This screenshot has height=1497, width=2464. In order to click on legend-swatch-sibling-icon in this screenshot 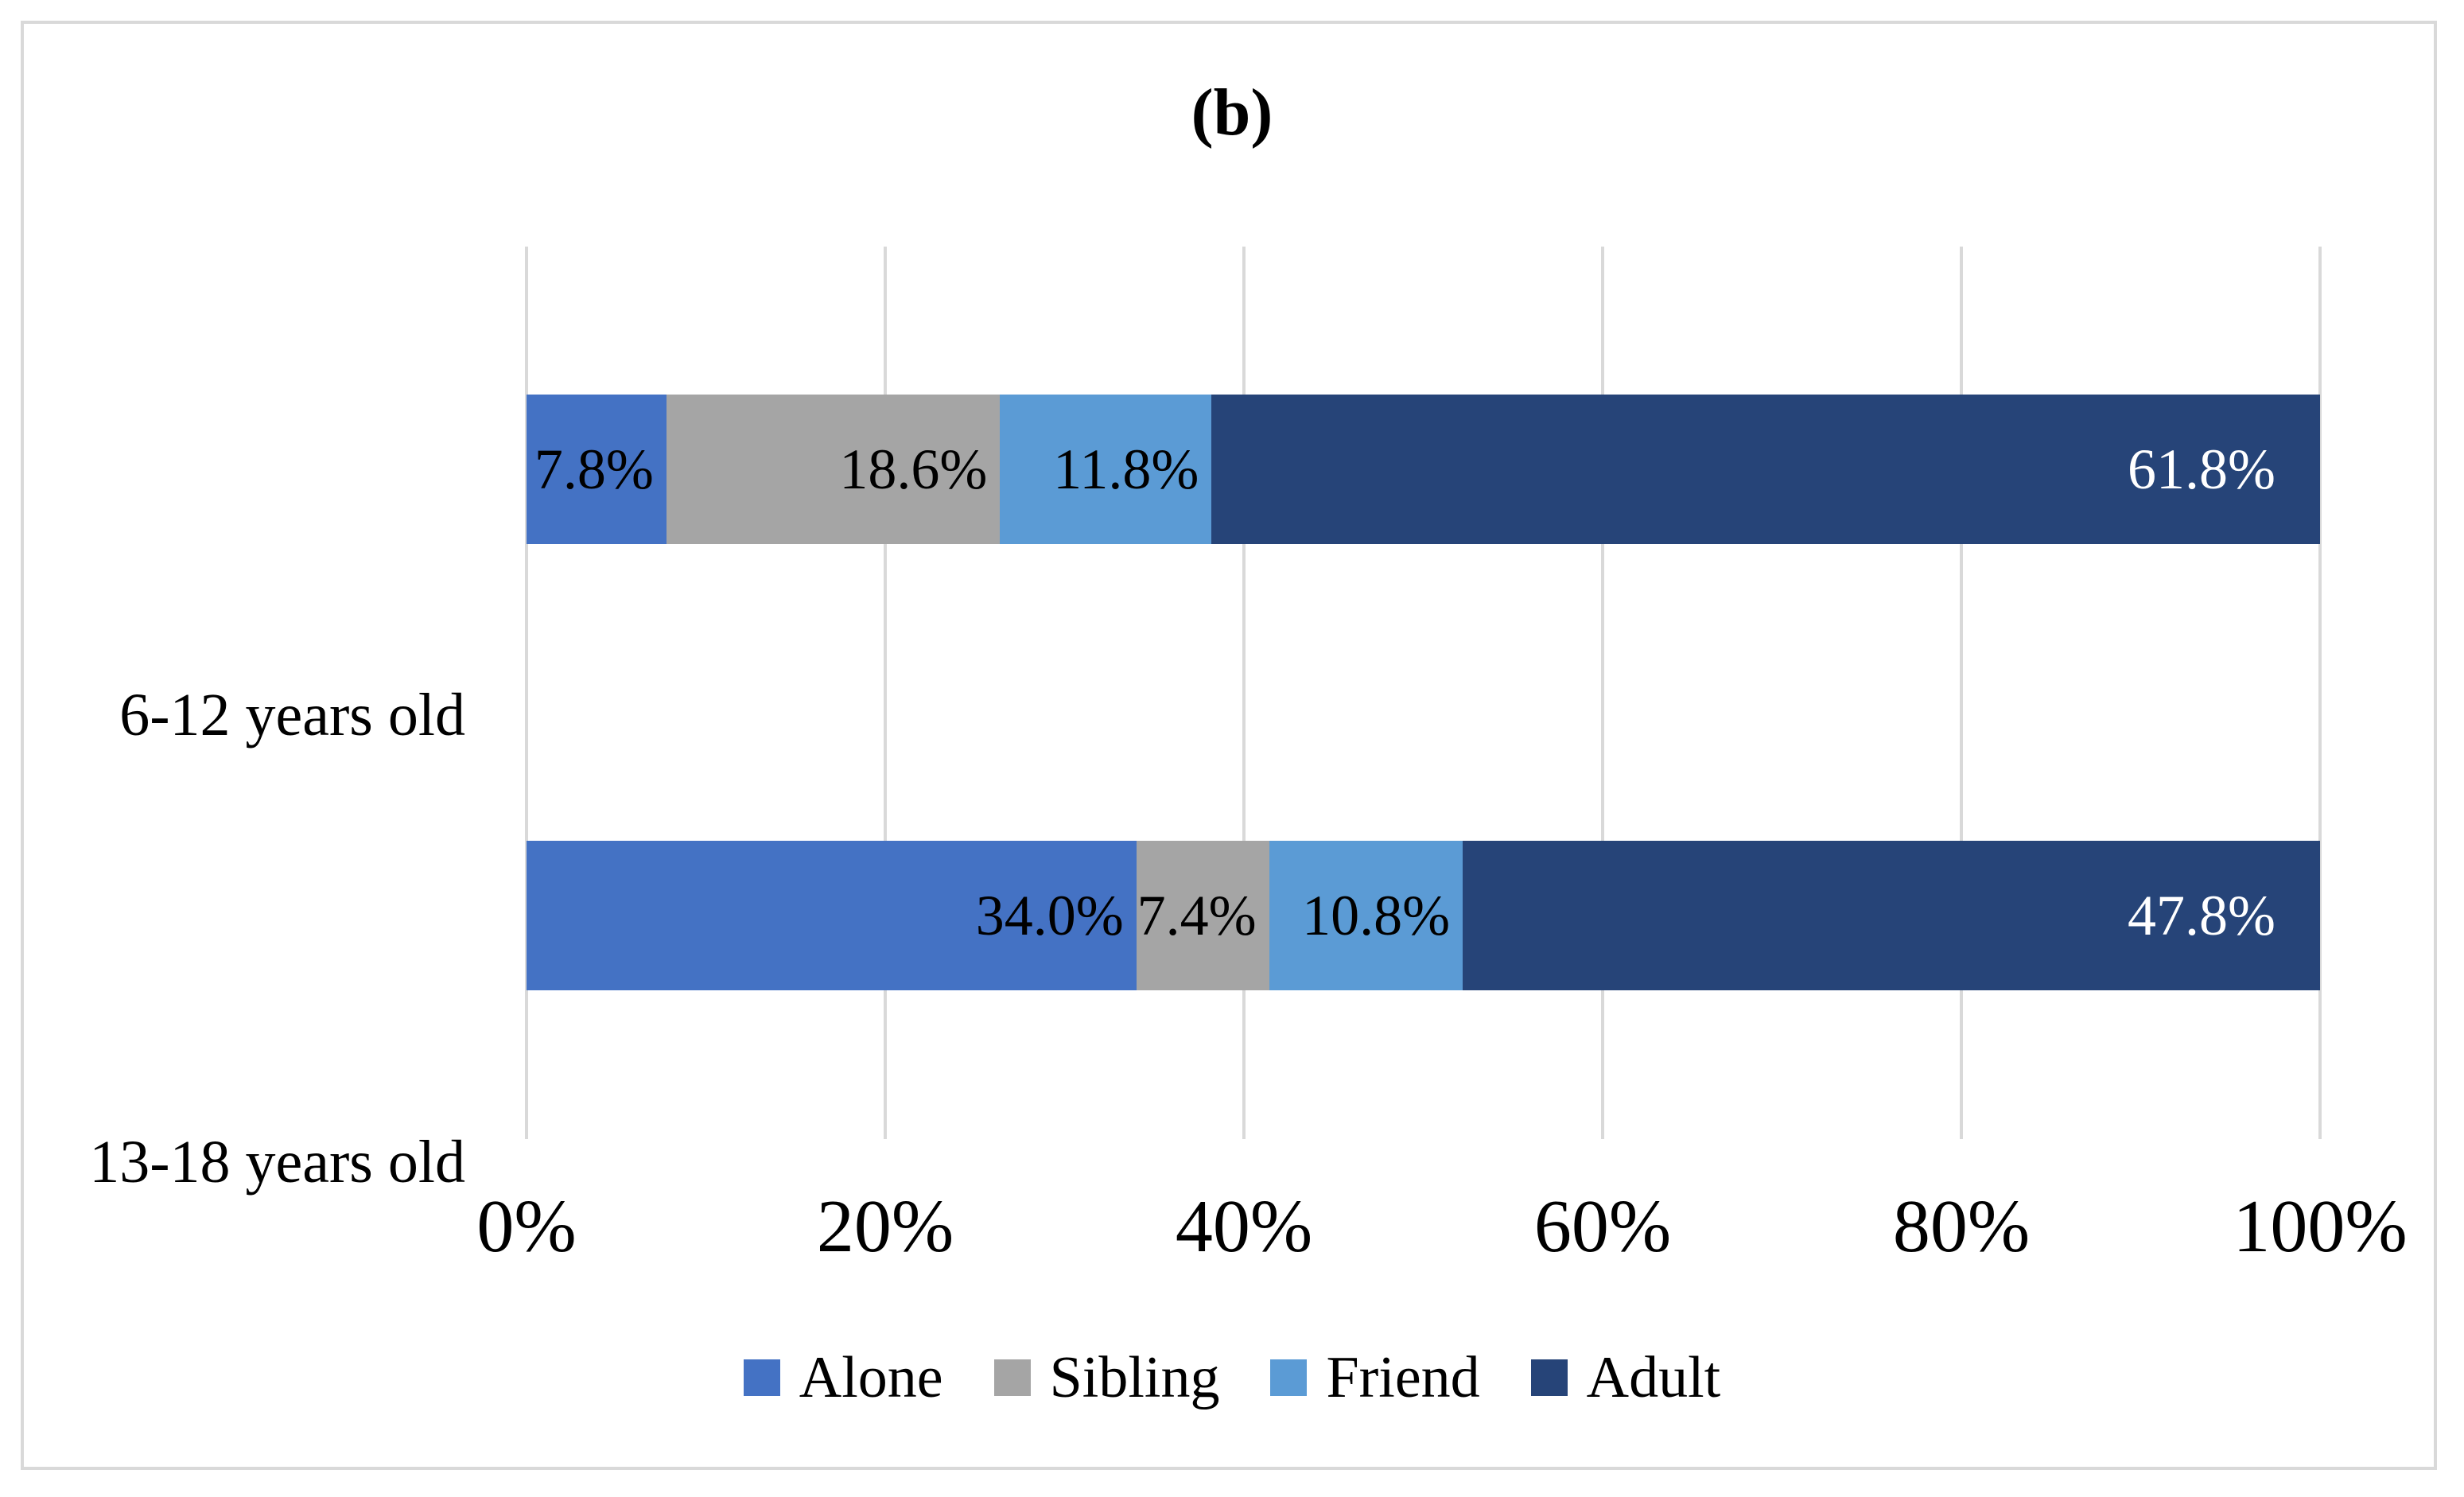, I will do `click(1012, 1378)`.